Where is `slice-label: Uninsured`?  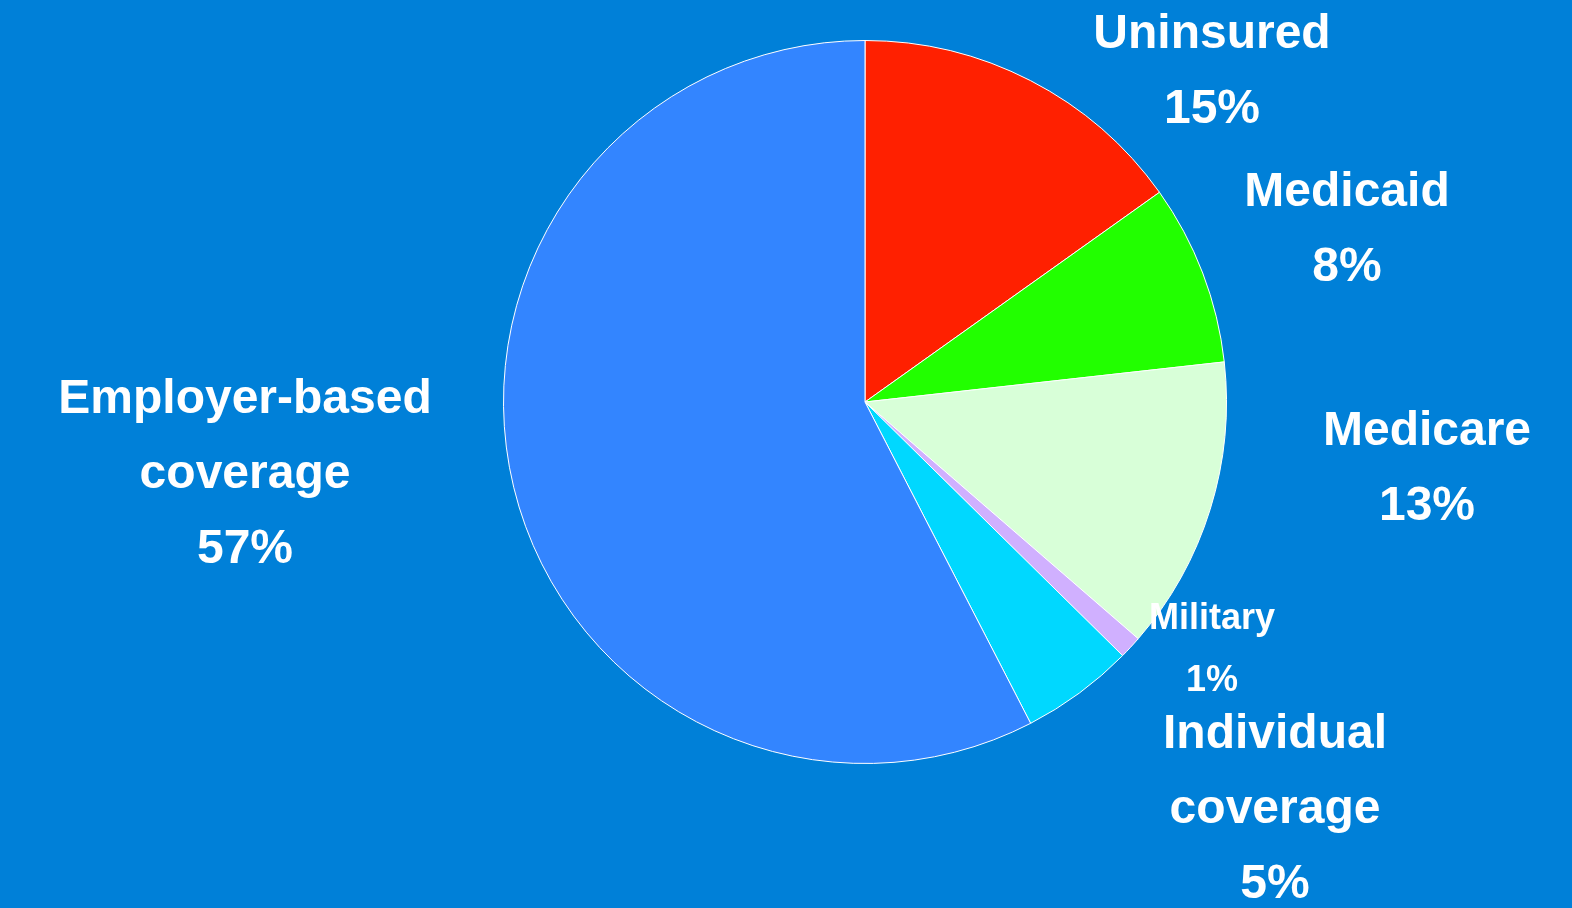 slice-label: Uninsured is located at coordinates (1212, 31).